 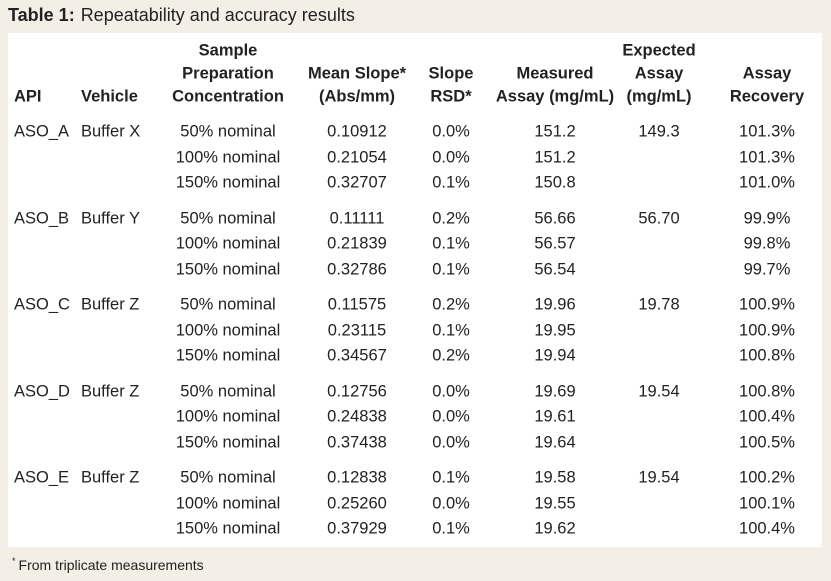 I want to click on measured-assay: 19.96, so click(x=555, y=304).